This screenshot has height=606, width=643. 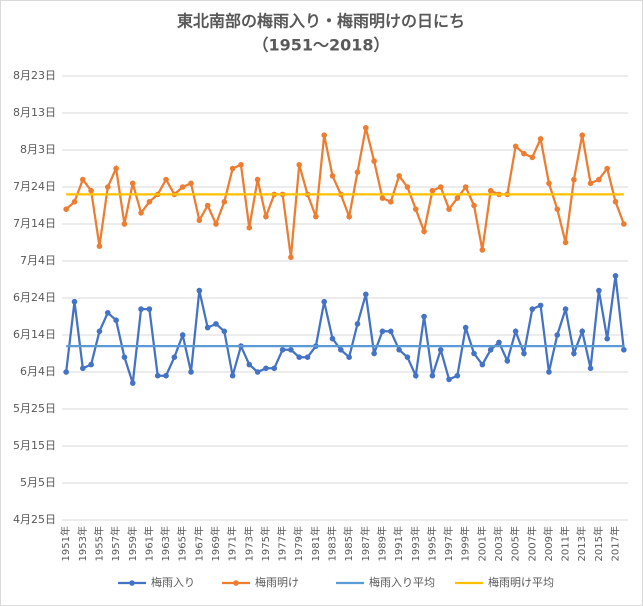 I want to click on x-tick-label: 1983年, so click(x=332, y=543).